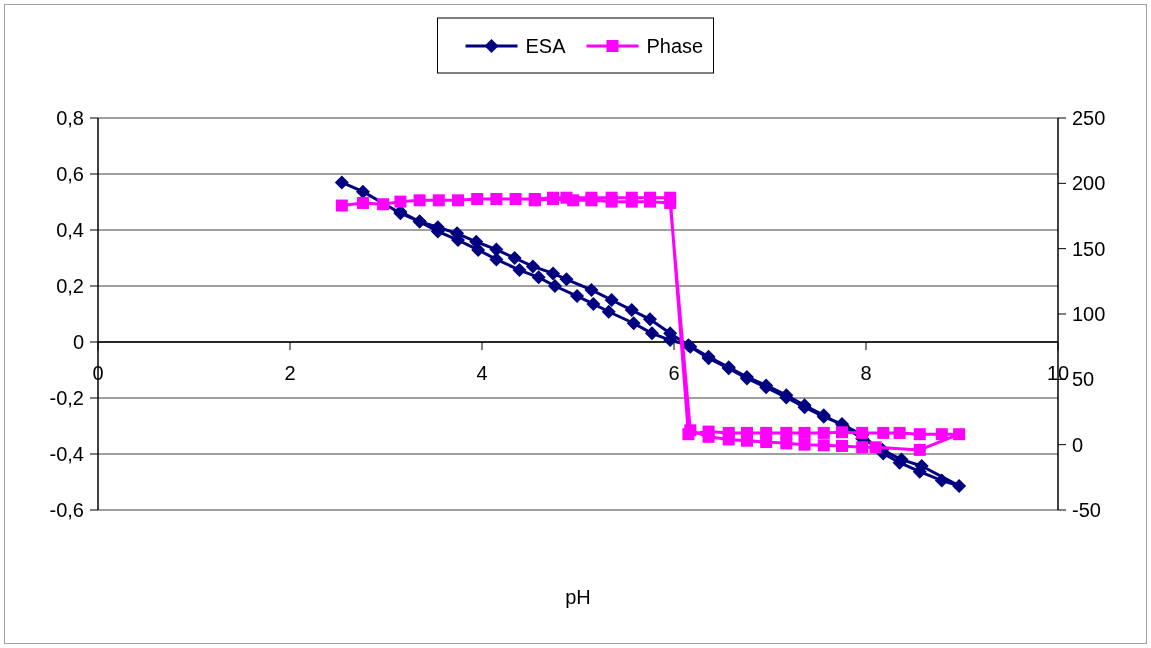 The height and width of the screenshot is (648, 1151). What do you see at coordinates (70, 174) in the screenshot?
I see `y-tick-label: 0,6` at bounding box center [70, 174].